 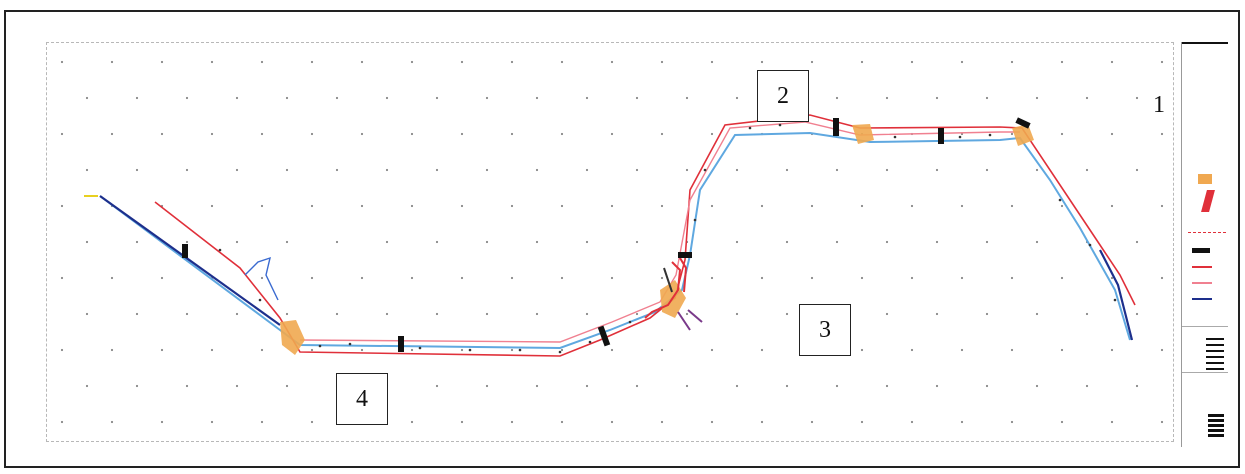 What do you see at coordinates (1116, 295) in the screenshot?
I see `dark-blue-route-east` at bounding box center [1116, 295].